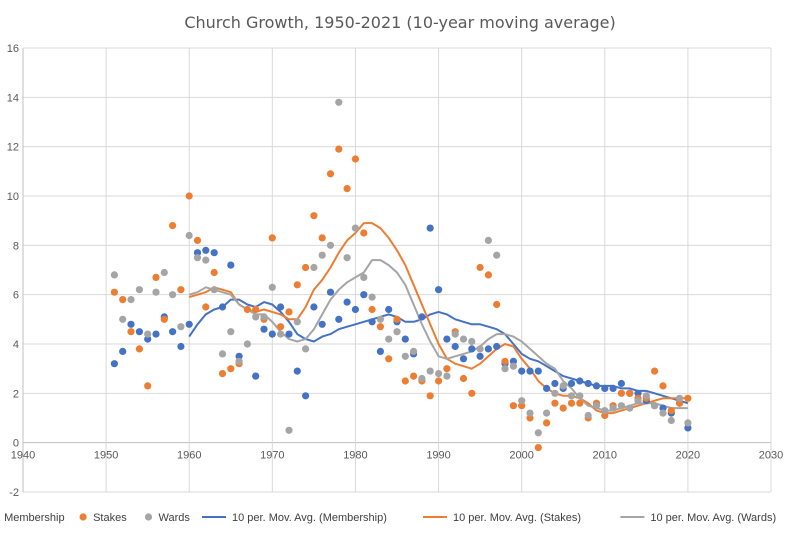 The height and width of the screenshot is (538, 800). I want to click on x-tick-label: 1950, so click(106, 456).